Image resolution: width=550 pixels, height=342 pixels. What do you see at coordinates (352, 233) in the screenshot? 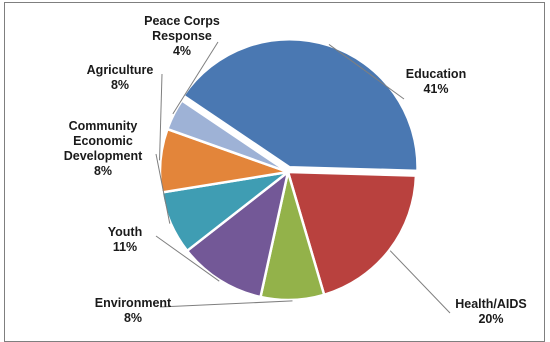
I see `pie-slice-health-aids` at bounding box center [352, 233].